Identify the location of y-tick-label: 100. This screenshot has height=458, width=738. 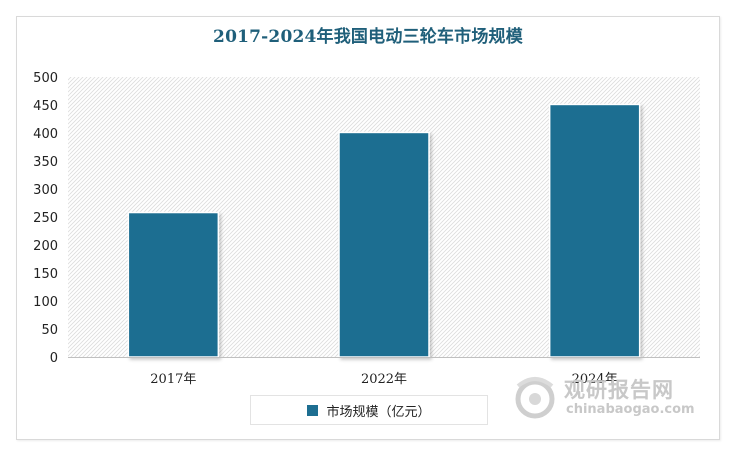
(45, 302).